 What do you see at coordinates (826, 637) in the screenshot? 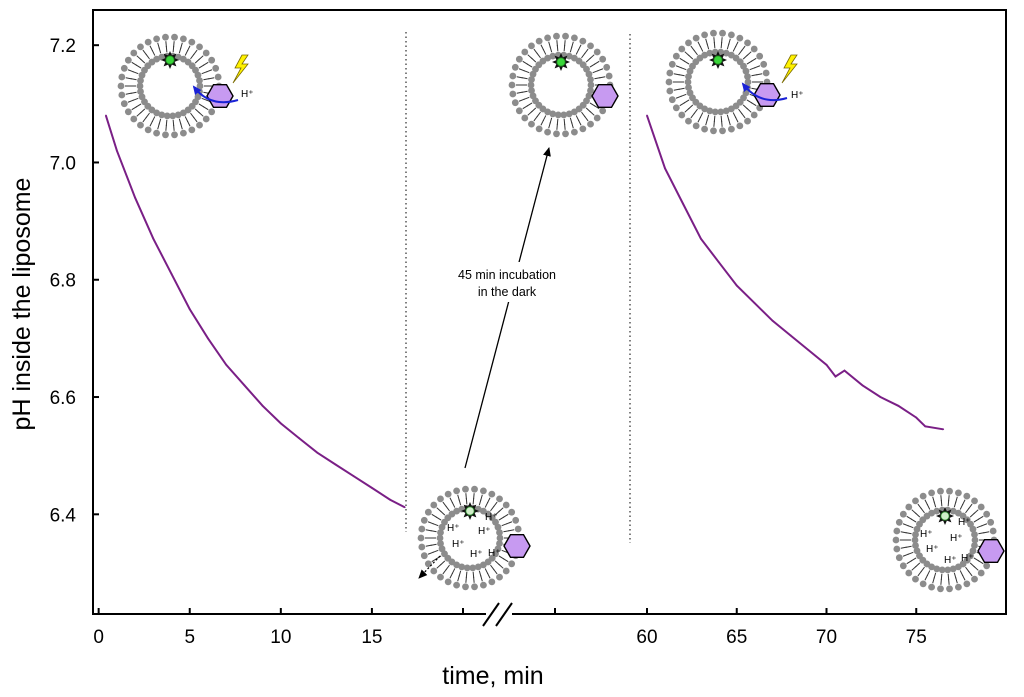
I see `x-tick-label: 70` at bounding box center [826, 637].